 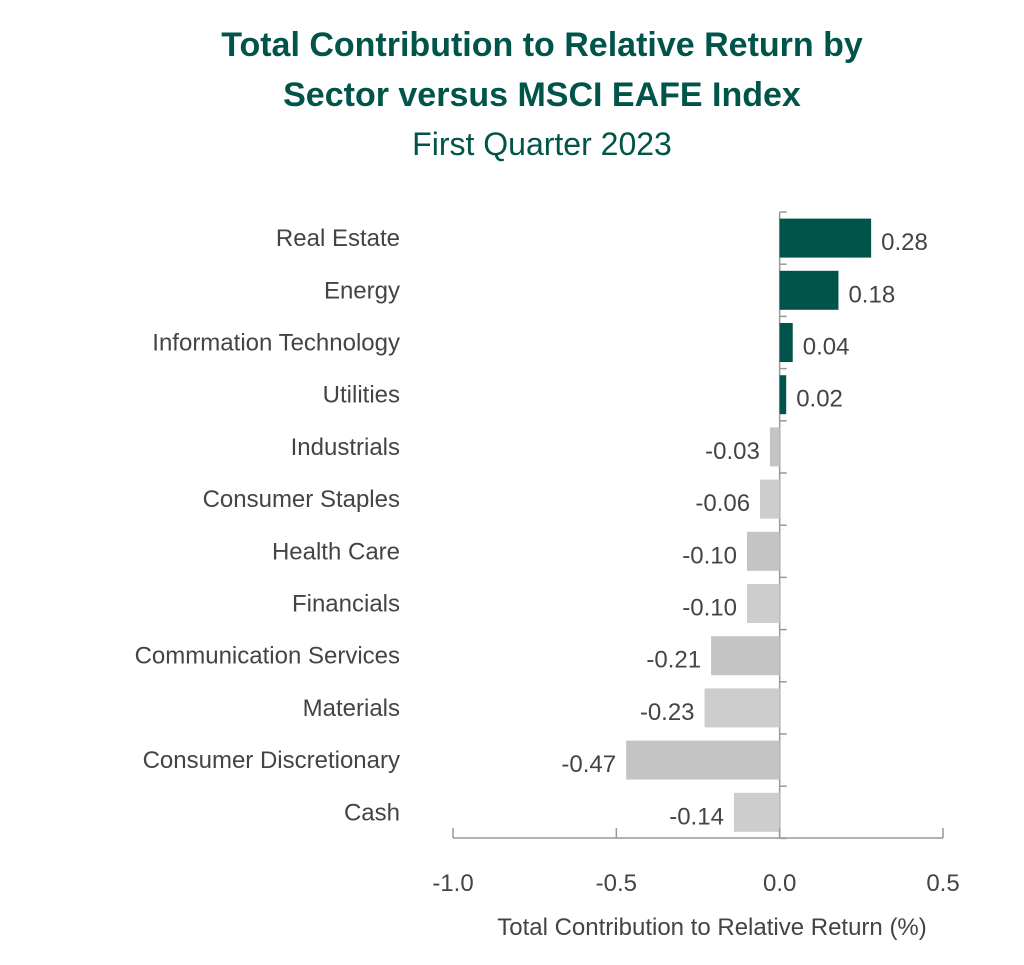 I want to click on category-label: Health Care, so click(x=336, y=551).